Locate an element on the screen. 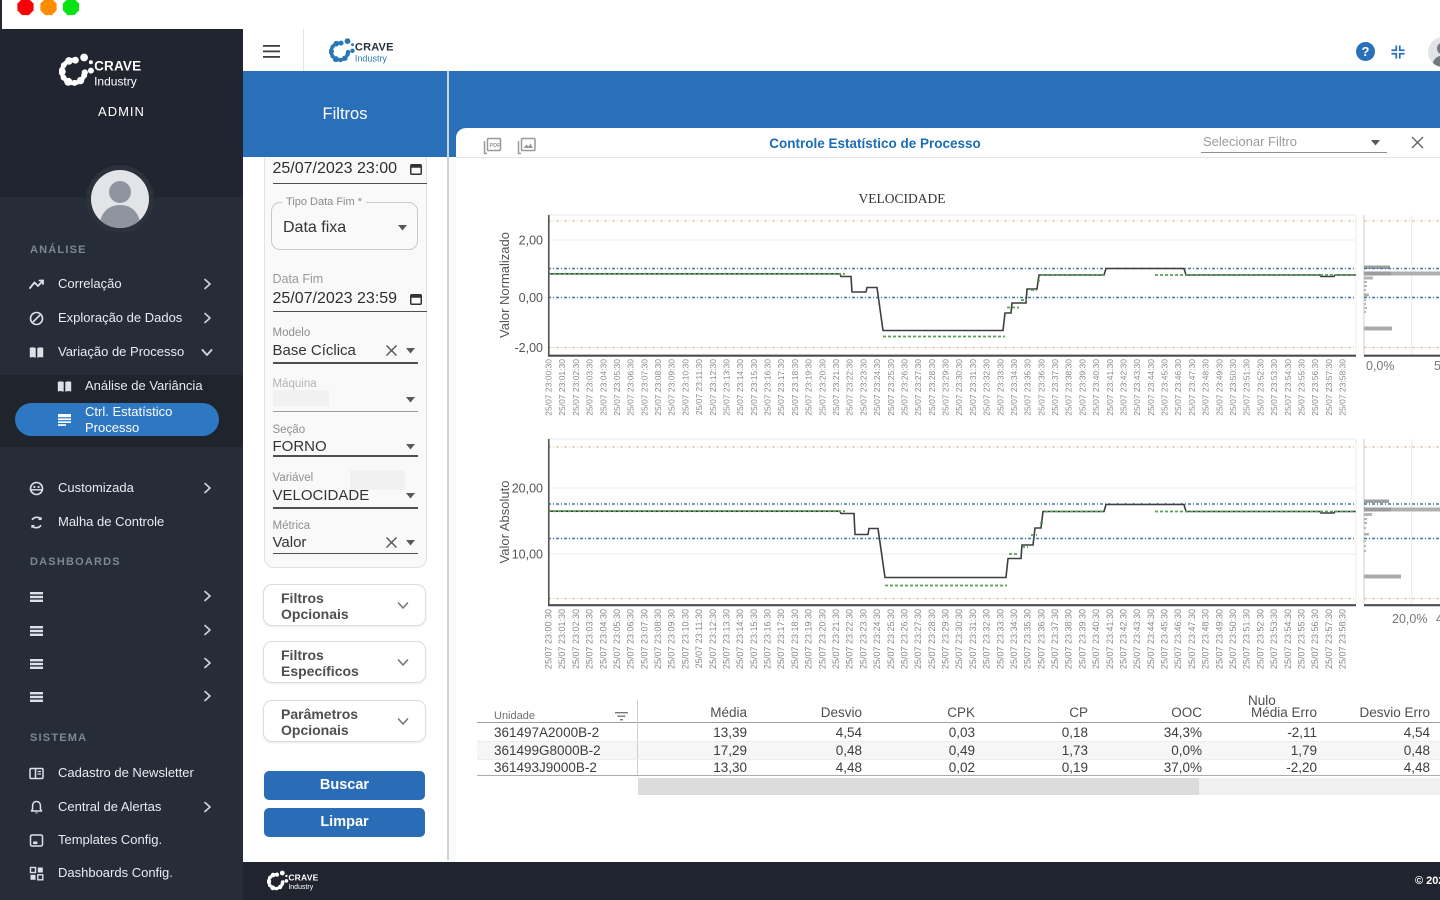 The image size is (1440, 900). svg-text: 25/07 23:47:30 is located at coordinates (1192, 387).